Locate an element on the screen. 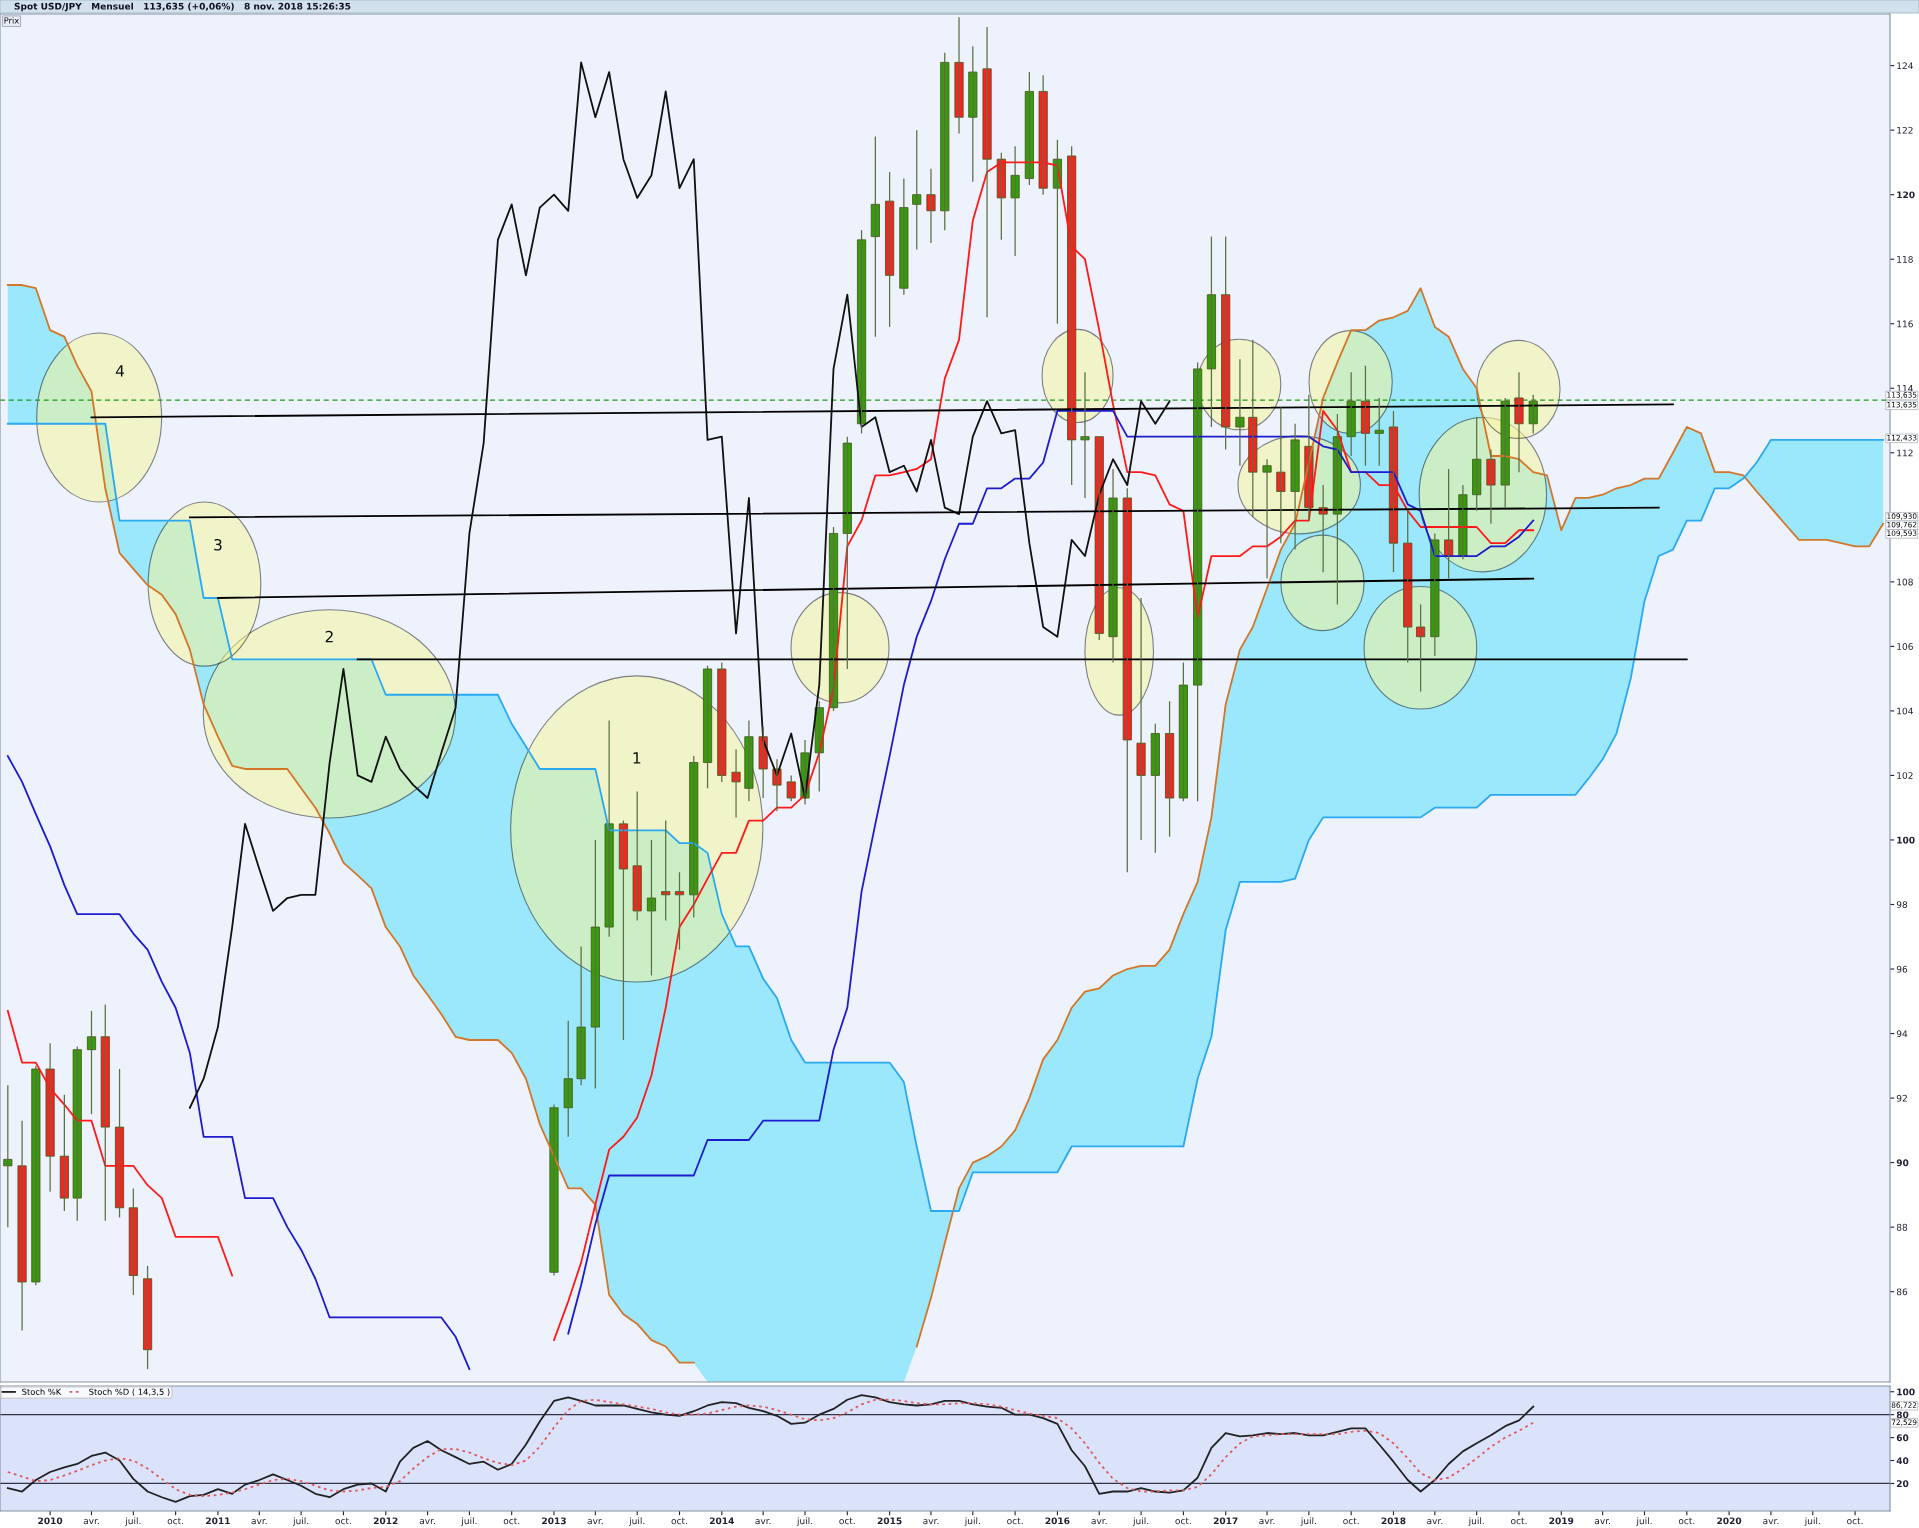 The height and width of the screenshot is (1528, 1919). x-tick-label: 2014 is located at coordinates (721, 1521).